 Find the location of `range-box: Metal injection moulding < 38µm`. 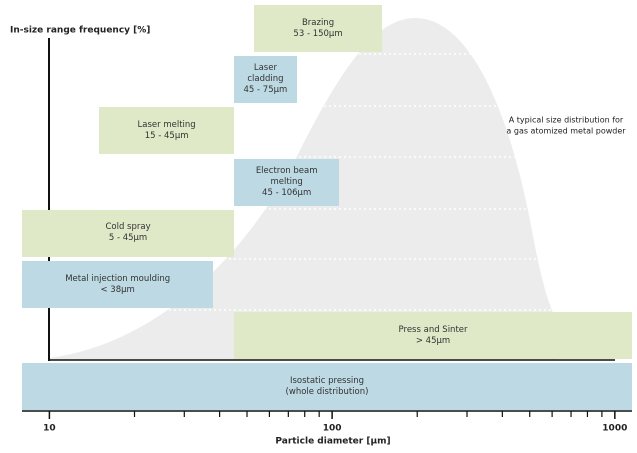

range-box: Metal injection moulding < 38µm is located at coordinates (118, 284).